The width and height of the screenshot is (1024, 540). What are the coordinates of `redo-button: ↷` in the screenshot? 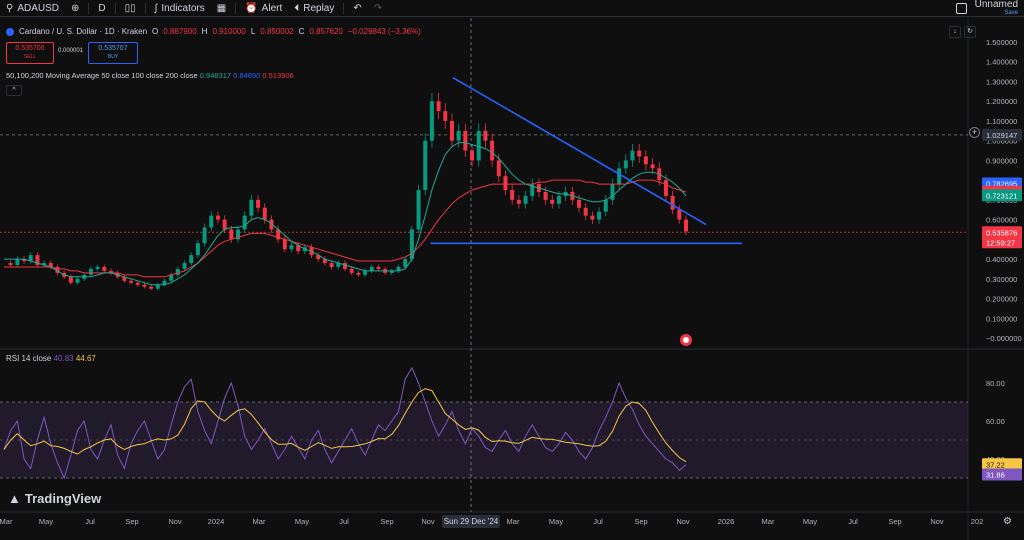 It's located at (378, 8).